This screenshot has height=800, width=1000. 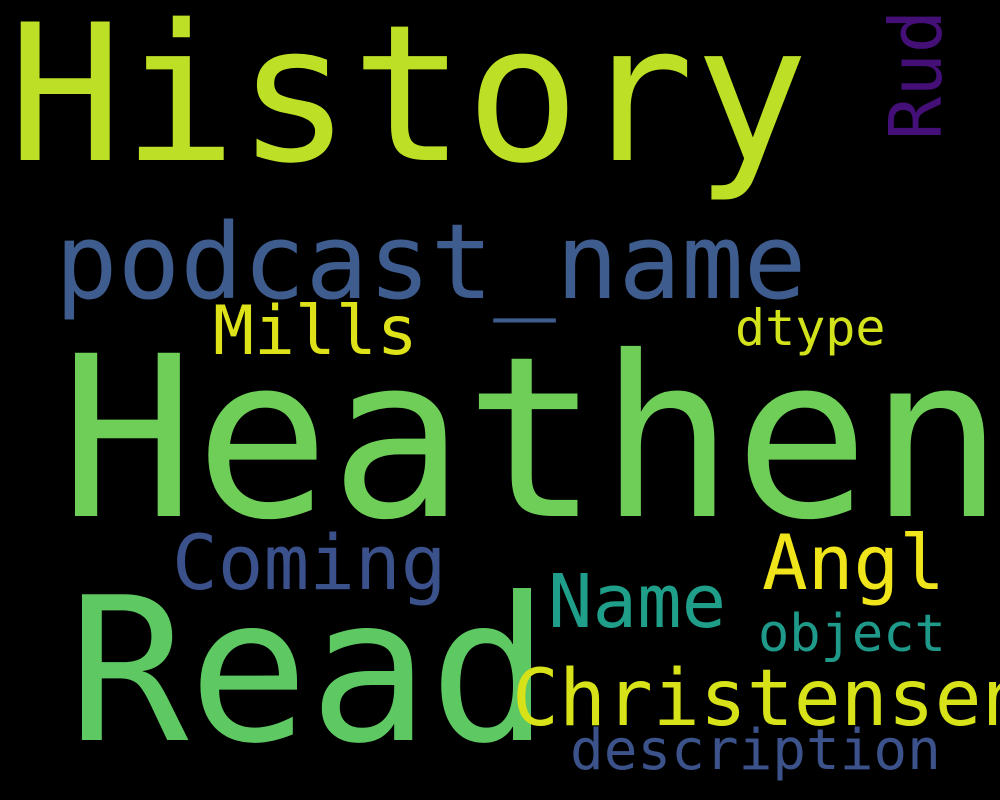 I want to click on word-podcast-name: podcast_name, so click(x=431, y=262).